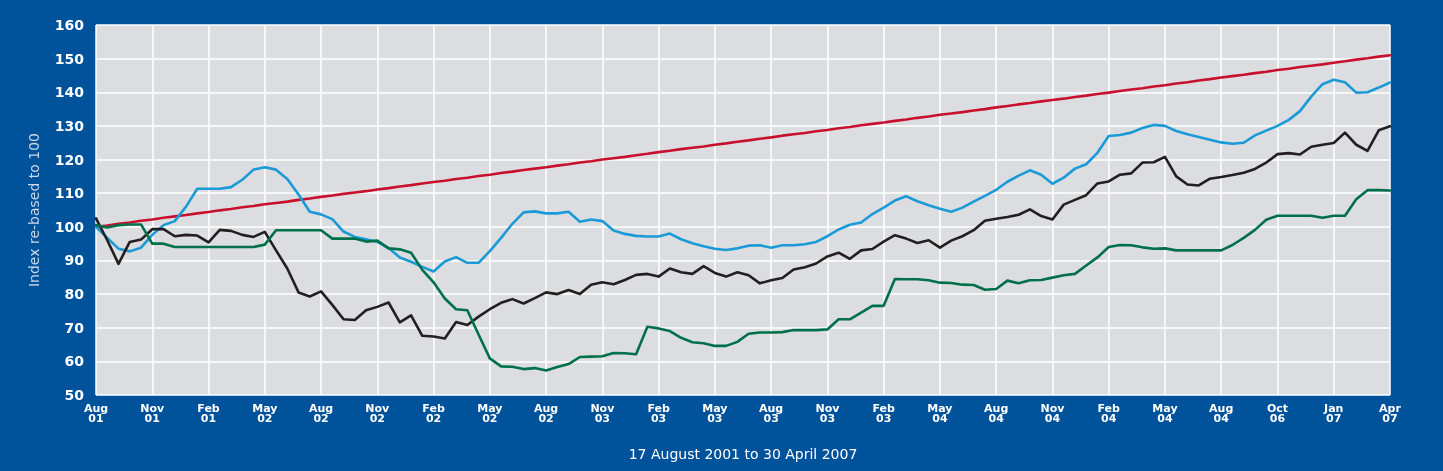 This screenshot has width=1443, height=471. I want to click on x-tick-label: May 03, so click(715, 413).